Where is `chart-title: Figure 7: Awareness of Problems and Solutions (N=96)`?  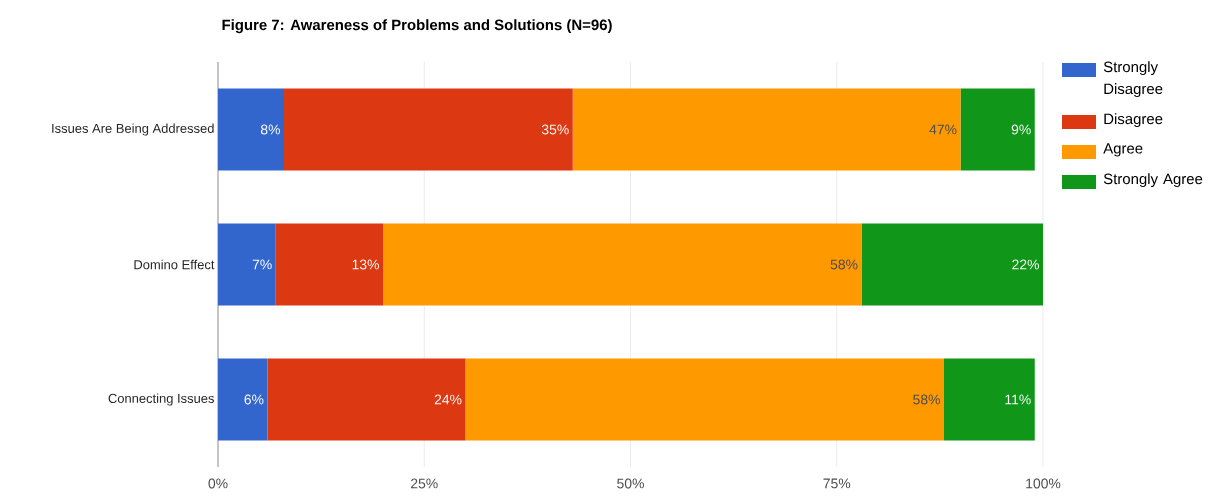 chart-title: Figure 7: Awareness of Problems and Solutions (N=96) is located at coordinates (417, 26).